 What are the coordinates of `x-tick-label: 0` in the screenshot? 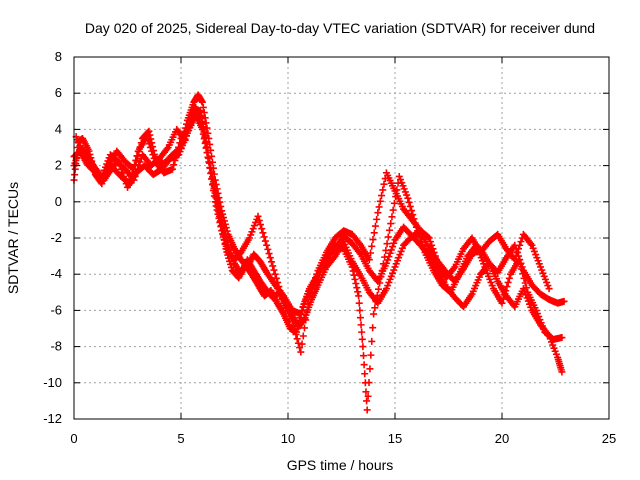 It's located at (73, 438).